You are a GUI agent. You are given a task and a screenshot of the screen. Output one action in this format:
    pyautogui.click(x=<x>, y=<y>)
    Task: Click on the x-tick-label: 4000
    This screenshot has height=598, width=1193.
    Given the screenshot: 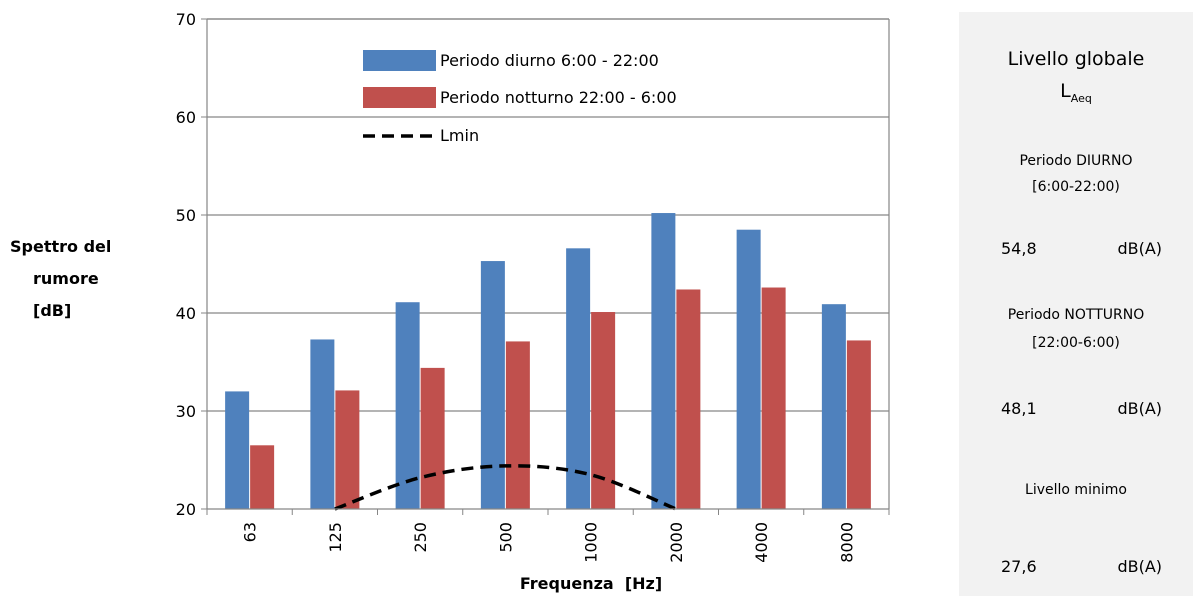 What is the action you would take?
    pyautogui.click(x=761, y=542)
    